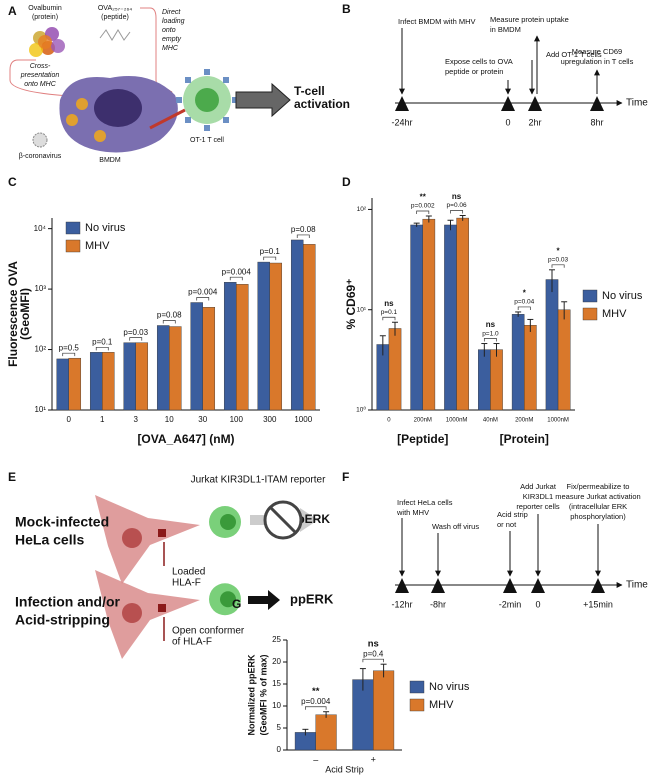 The width and height of the screenshot is (650, 777). What do you see at coordinates (538, 496) in the screenshot?
I see `step-label: KIR3DL1` at bounding box center [538, 496].